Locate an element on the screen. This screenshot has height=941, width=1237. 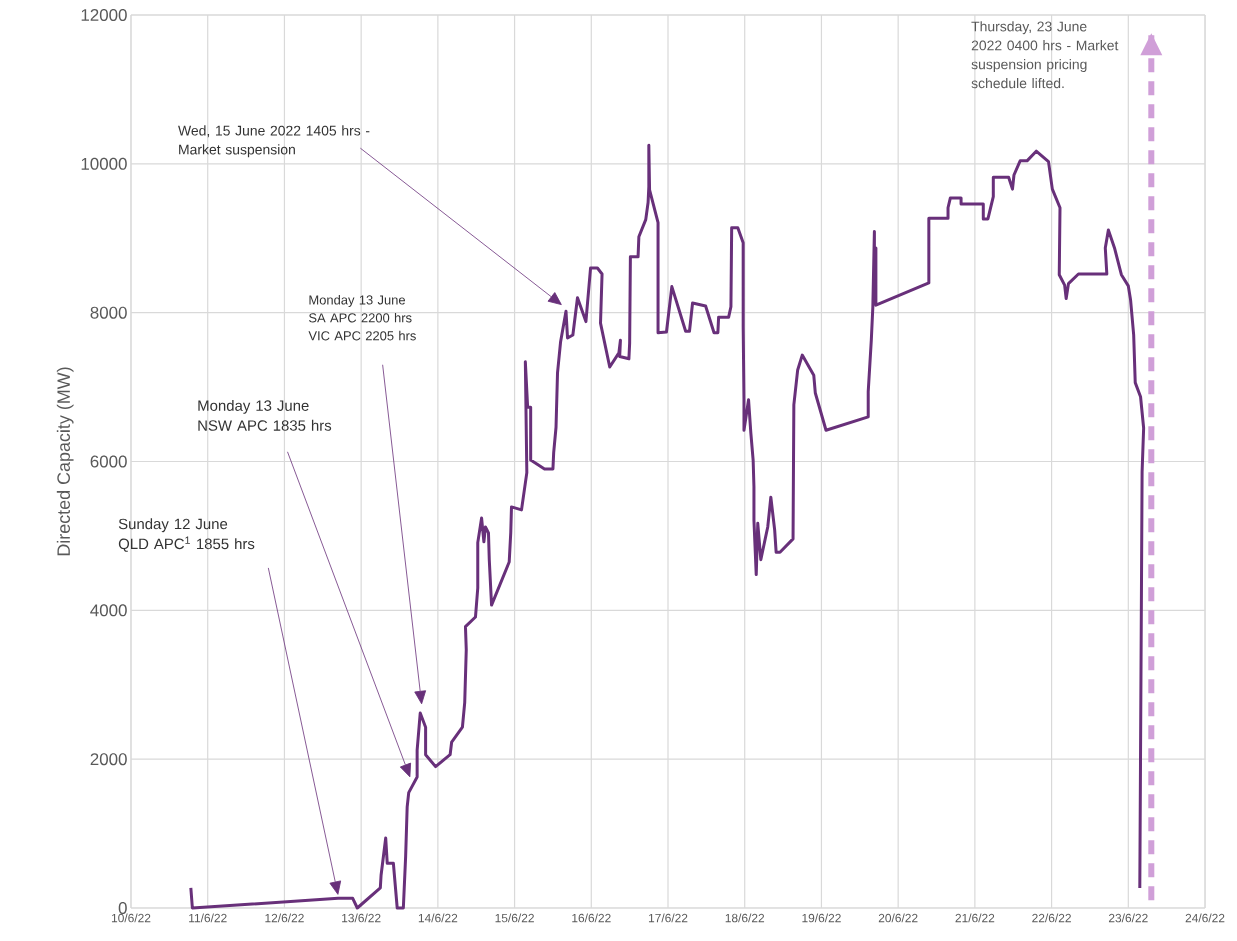
x-tick-label: 10/6/22 is located at coordinates (131, 918).